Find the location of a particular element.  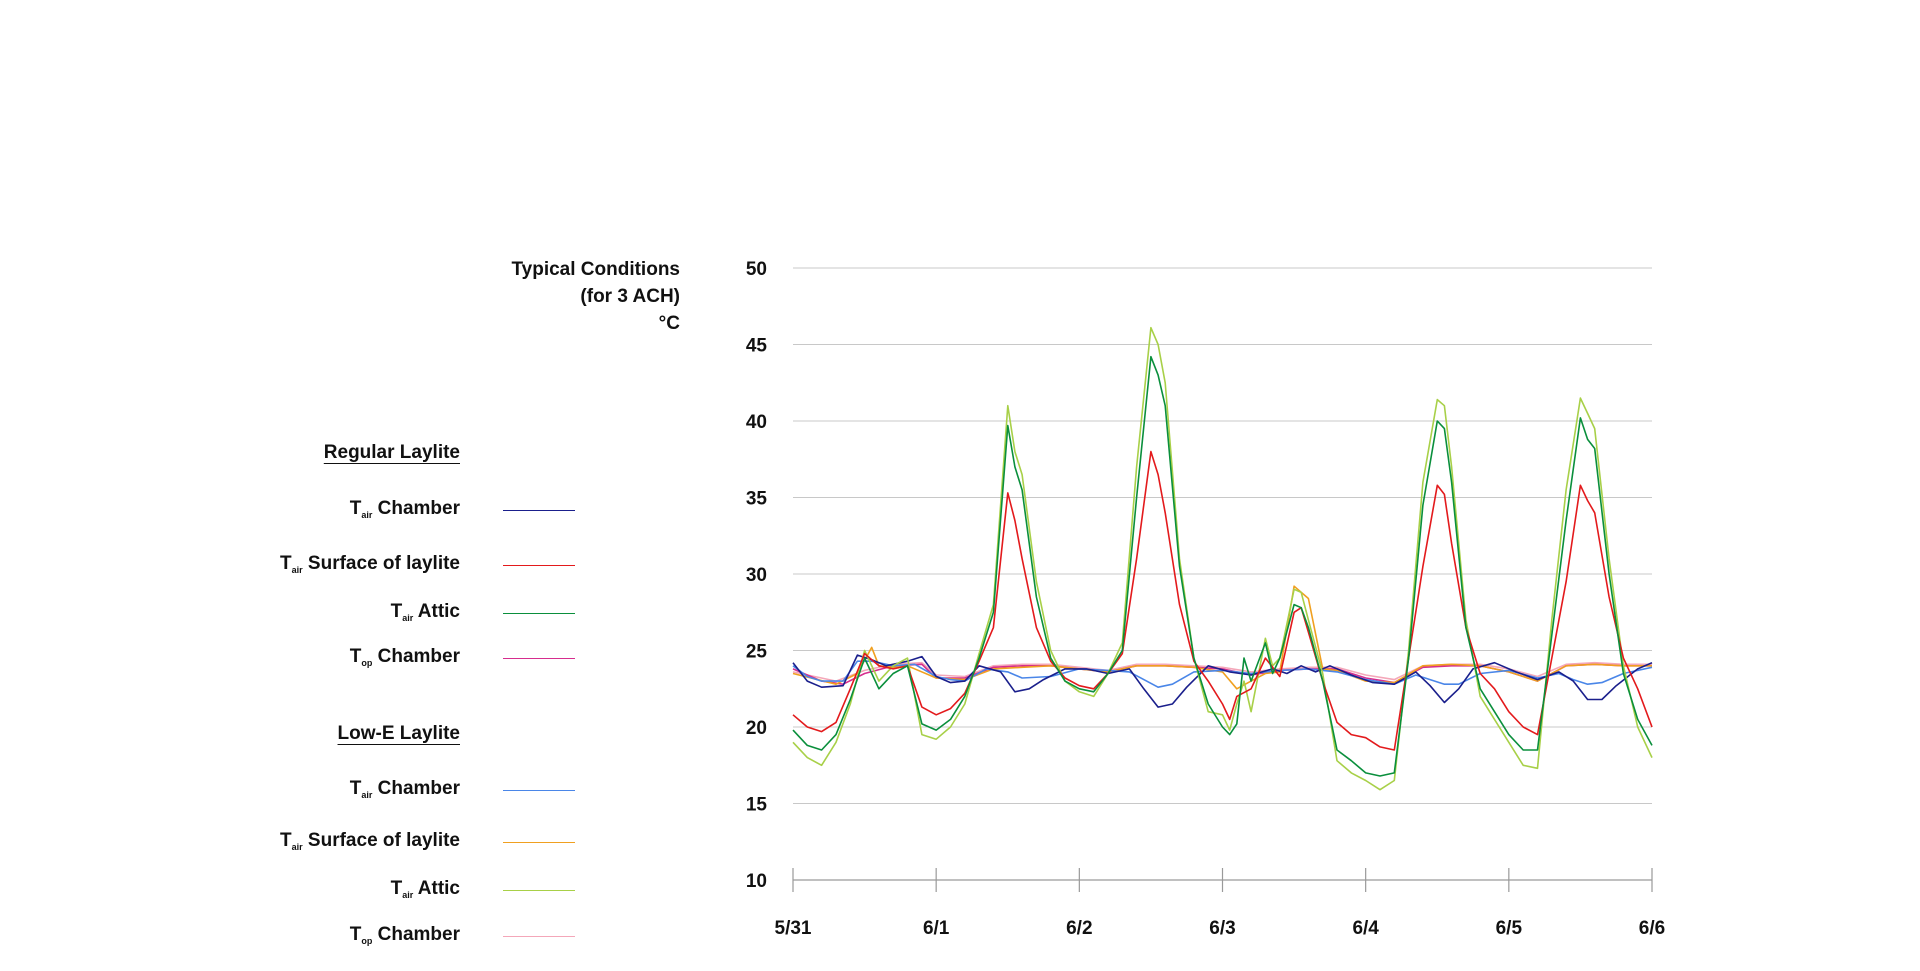

y-tick-label: 50 is located at coordinates (756, 269).